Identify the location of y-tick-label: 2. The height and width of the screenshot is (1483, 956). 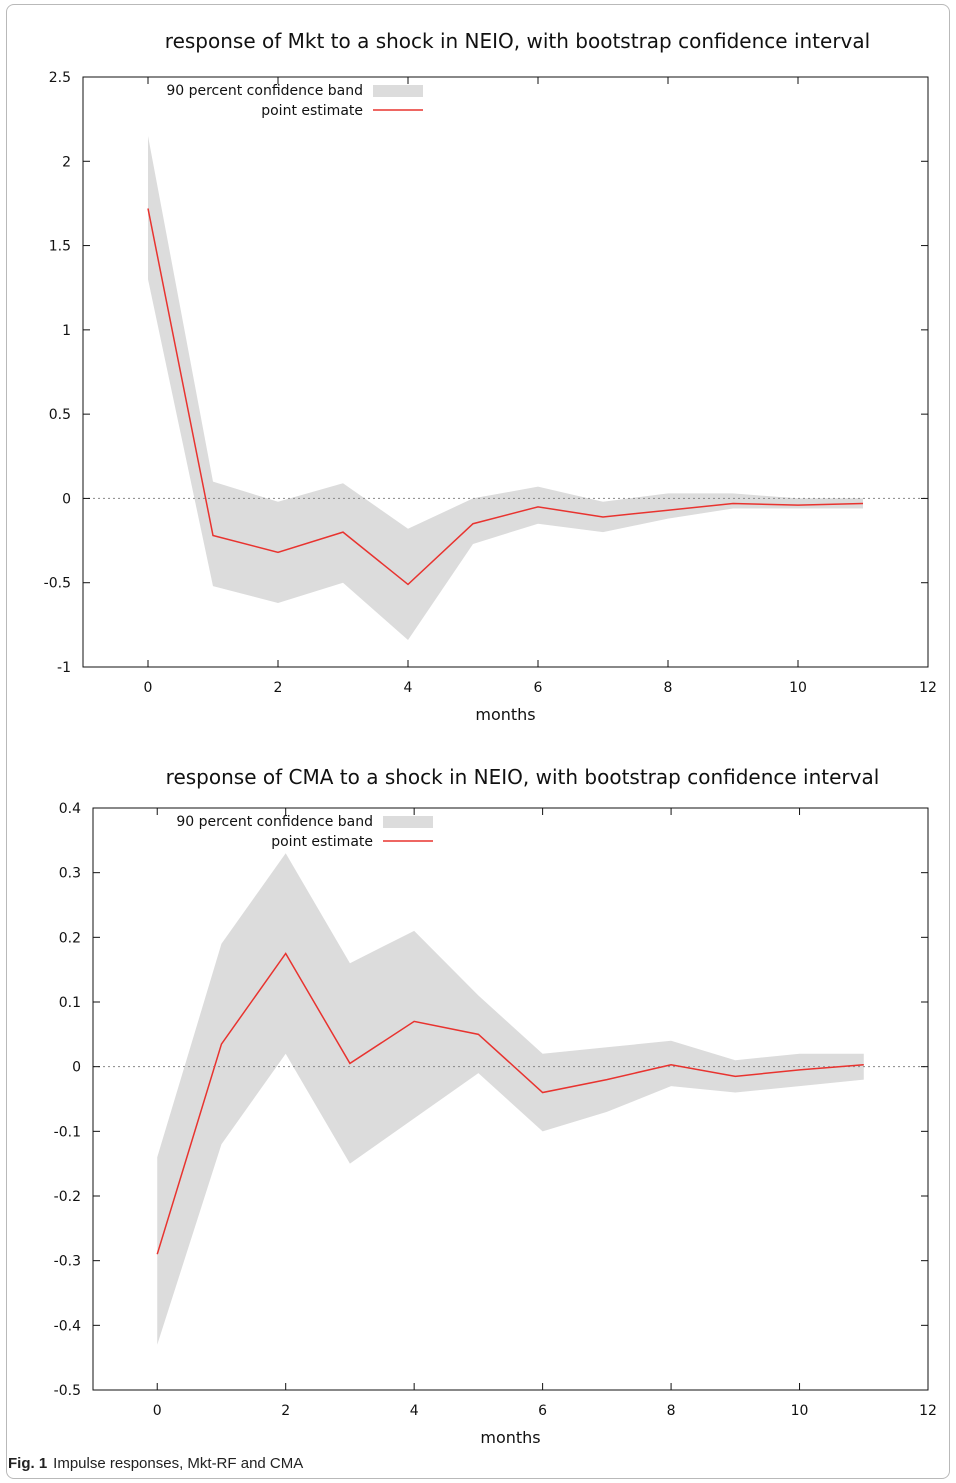
(66, 162).